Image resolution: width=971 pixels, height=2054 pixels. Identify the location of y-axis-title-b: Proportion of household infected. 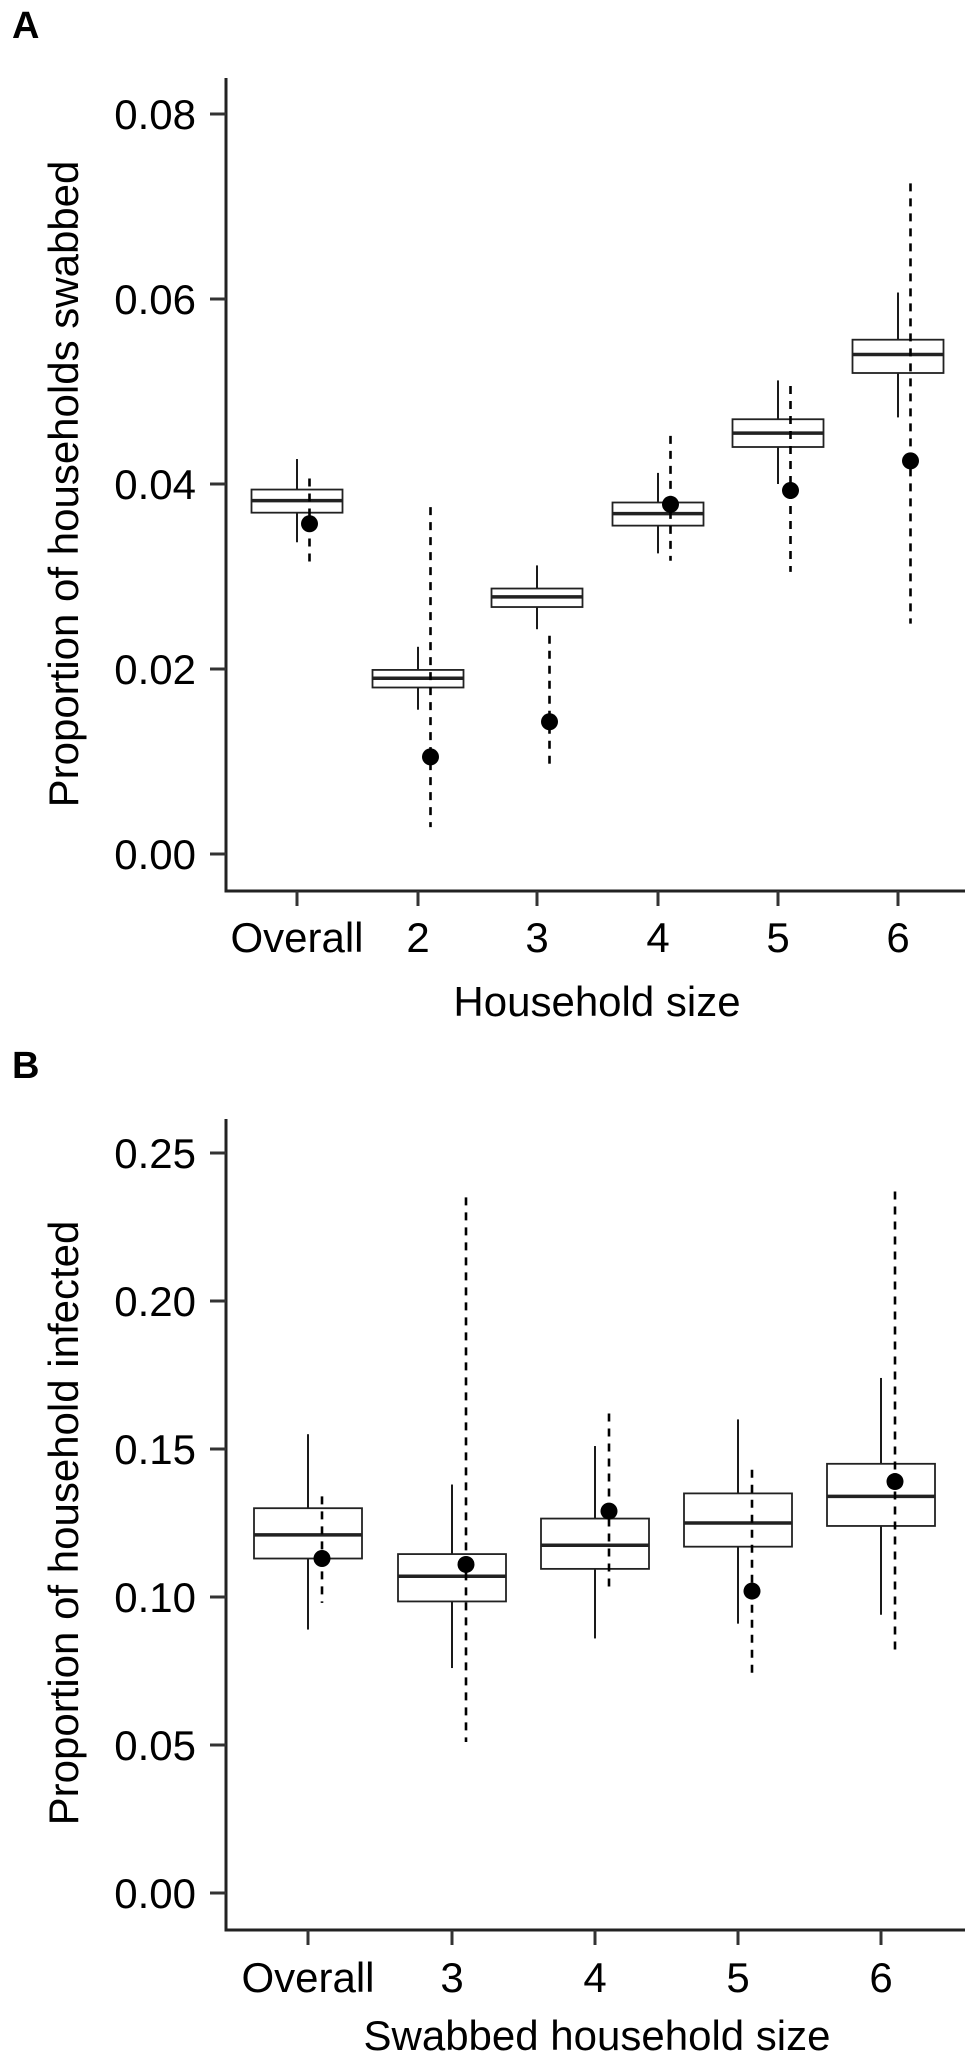
(63, 1523).